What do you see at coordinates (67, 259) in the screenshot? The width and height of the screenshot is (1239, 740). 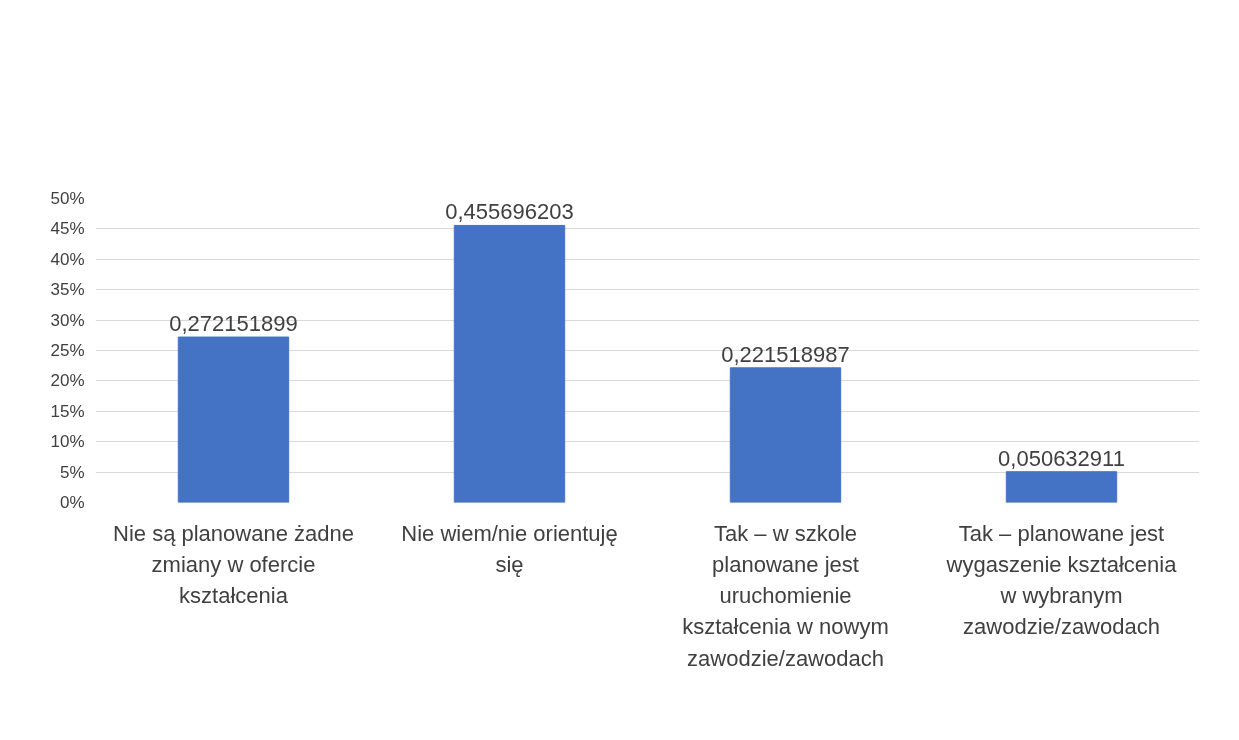 I see `y-tick-label: 40%` at bounding box center [67, 259].